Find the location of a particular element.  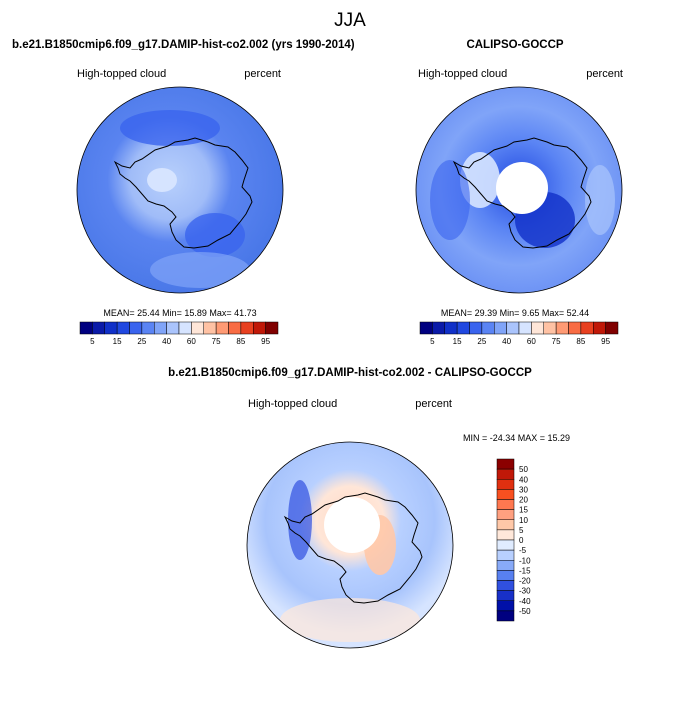

colorbar-label: 10 is located at coordinates (523, 520).